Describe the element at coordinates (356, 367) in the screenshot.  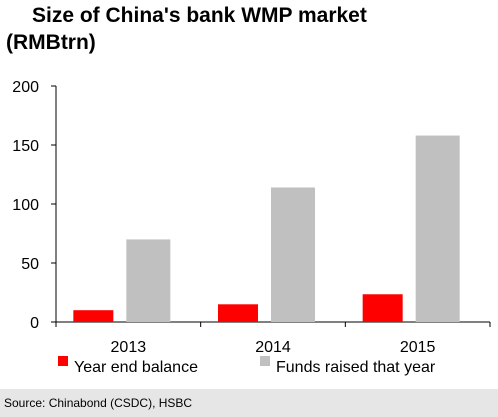
I see `legend-label: Funds raised that year` at that location.